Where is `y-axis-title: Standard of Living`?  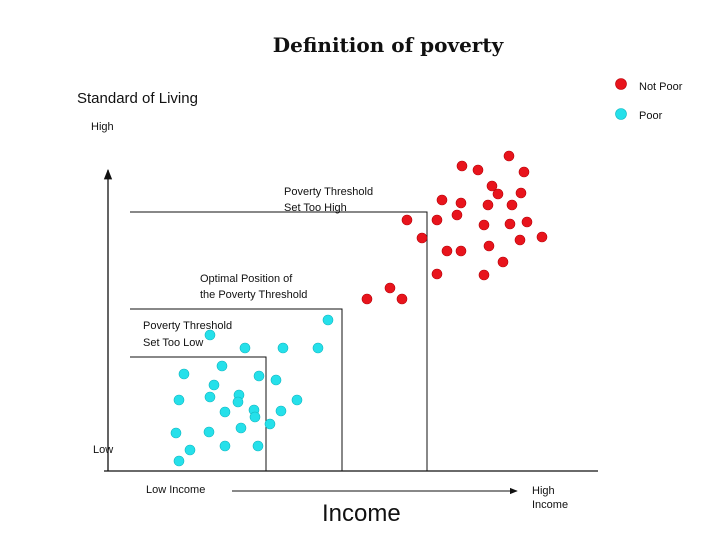
y-axis-title: Standard of Living is located at coordinates (137, 98).